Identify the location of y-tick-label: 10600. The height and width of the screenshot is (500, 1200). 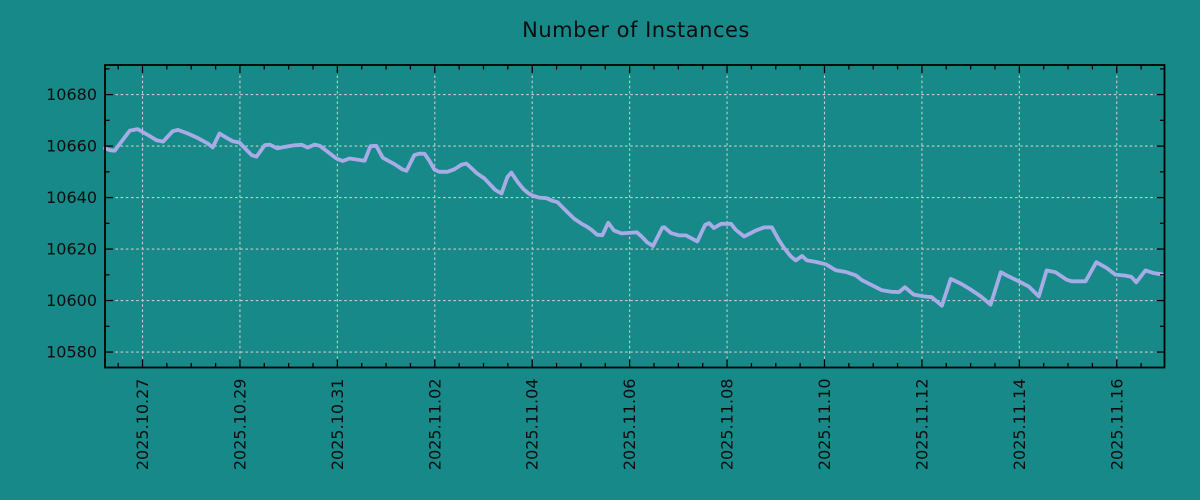
(71, 300).